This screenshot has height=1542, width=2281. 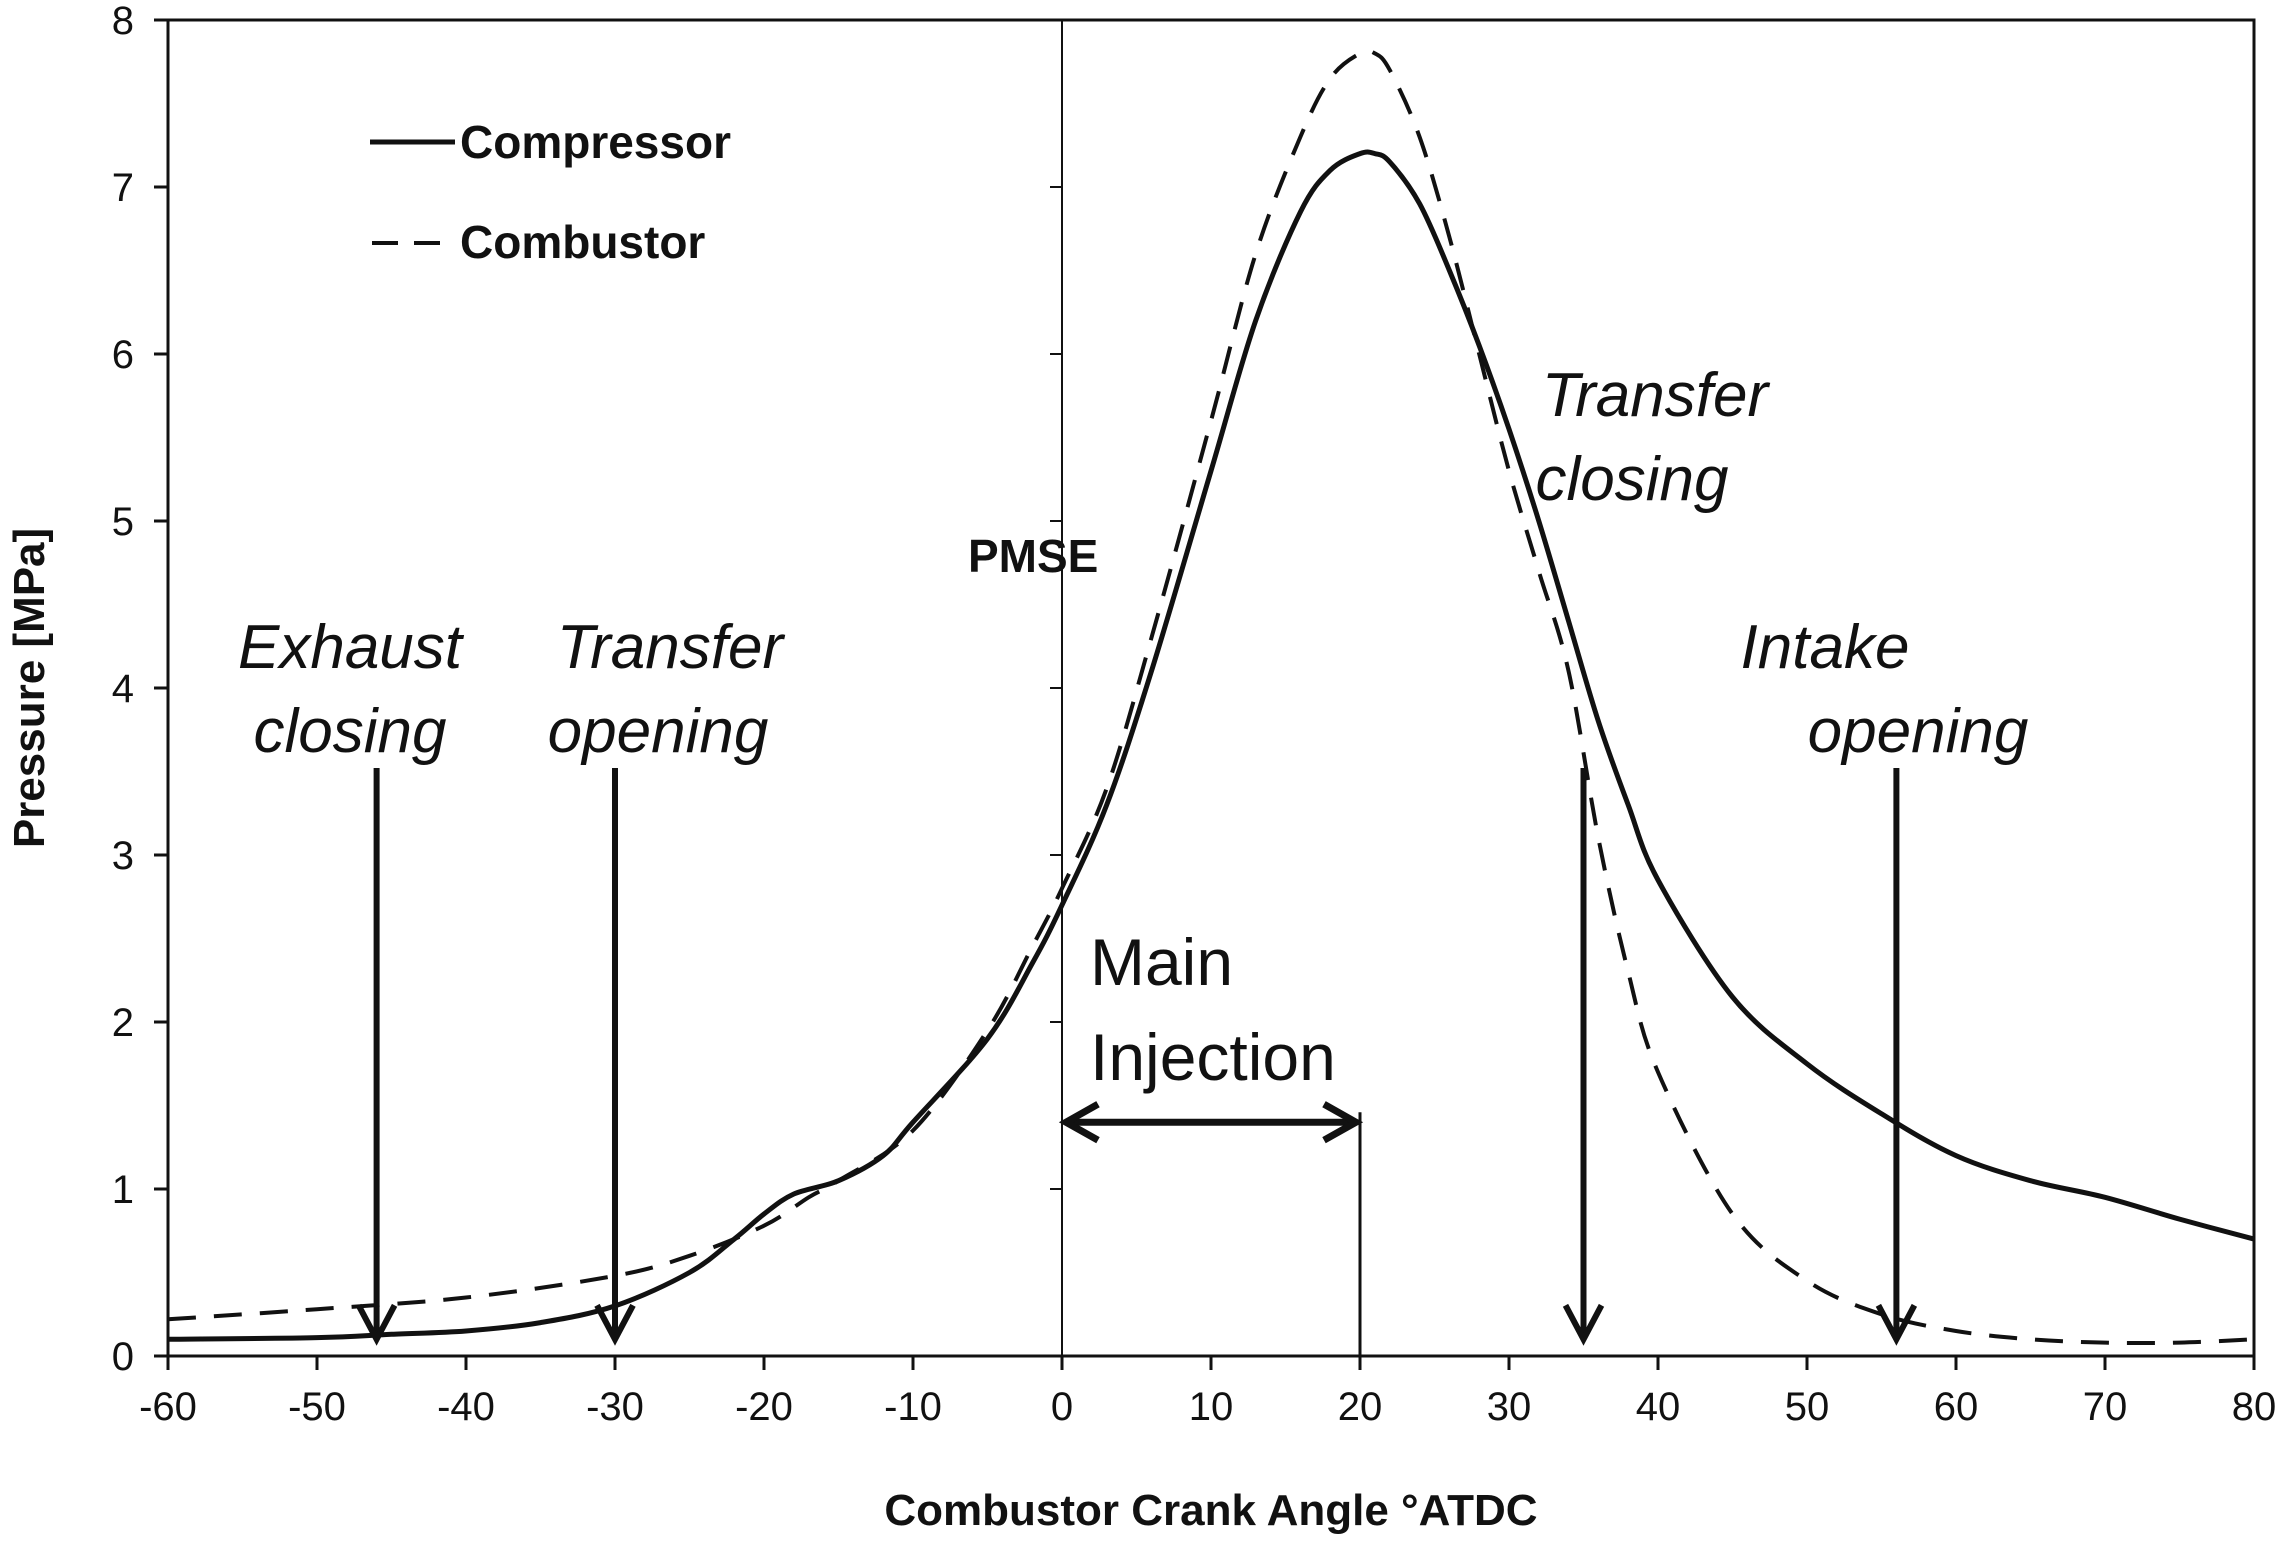 What do you see at coordinates (1079, 1122) in the screenshot?
I see `main-injection-arrowhead-left` at bounding box center [1079, 1122].